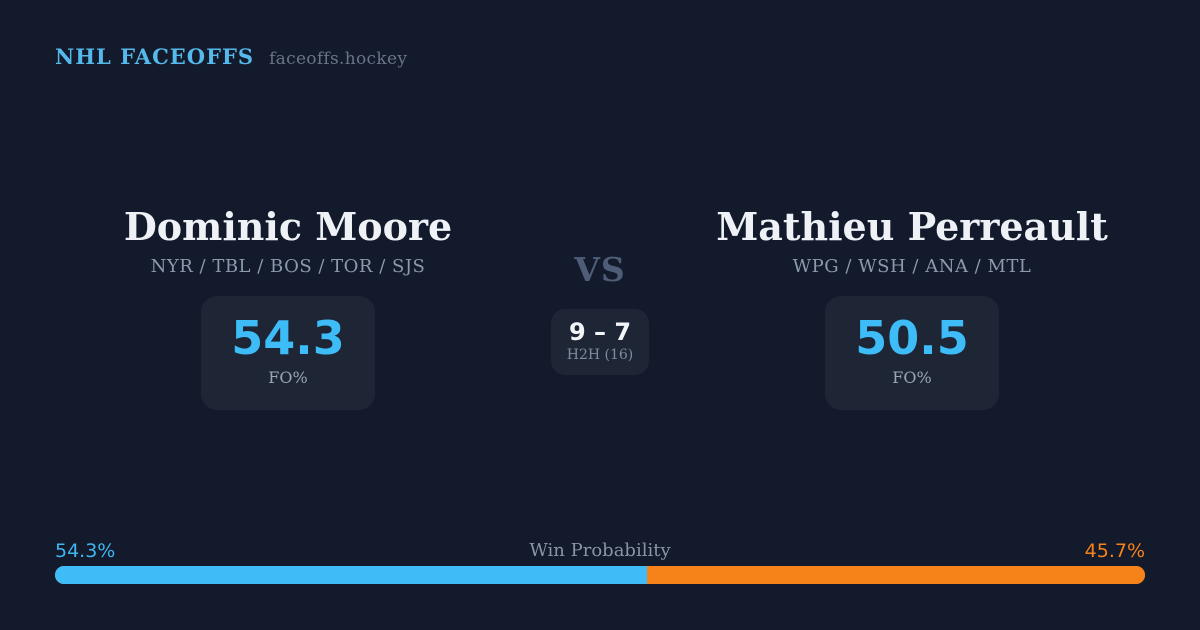 The height and width of the screenshot is (630, 1200). Describe the element at coordinates (600, 269) in the screenshot. I see `vs-label: VS` at that location.